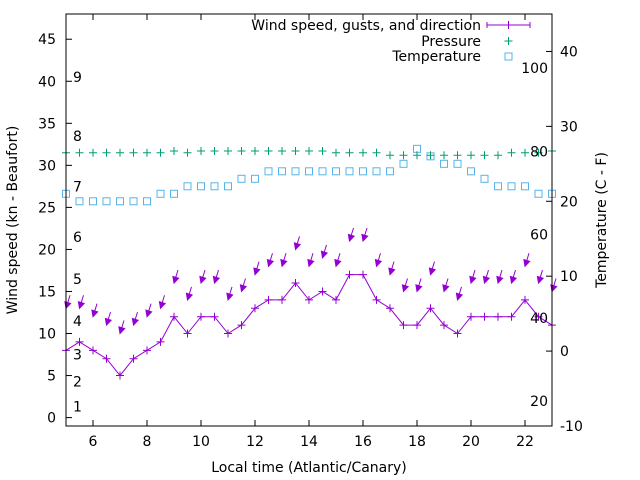  Describe the element at coordinates (51, 419) in the screenshot. I see `y-tick-label: 0` at that location.